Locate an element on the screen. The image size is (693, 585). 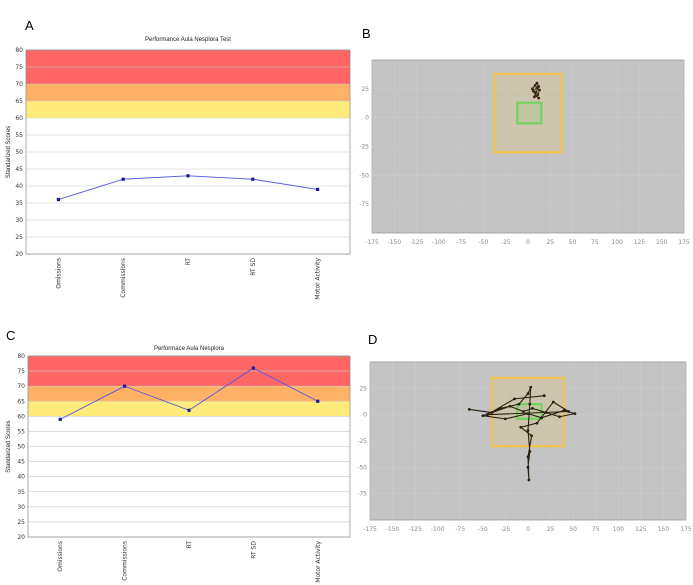
x-tick-label-25: 25 is located at coordinates (551, 529).